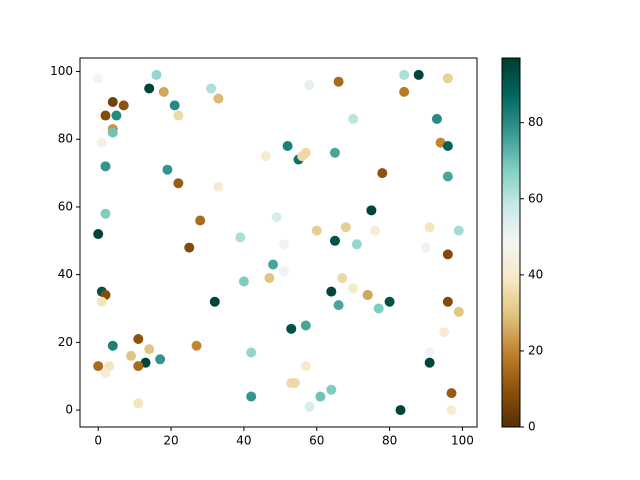  What do you see at coordinates (69, 410) in the screenshot?
I see `y-tick-label: 0` at bounding box center [69, 410].